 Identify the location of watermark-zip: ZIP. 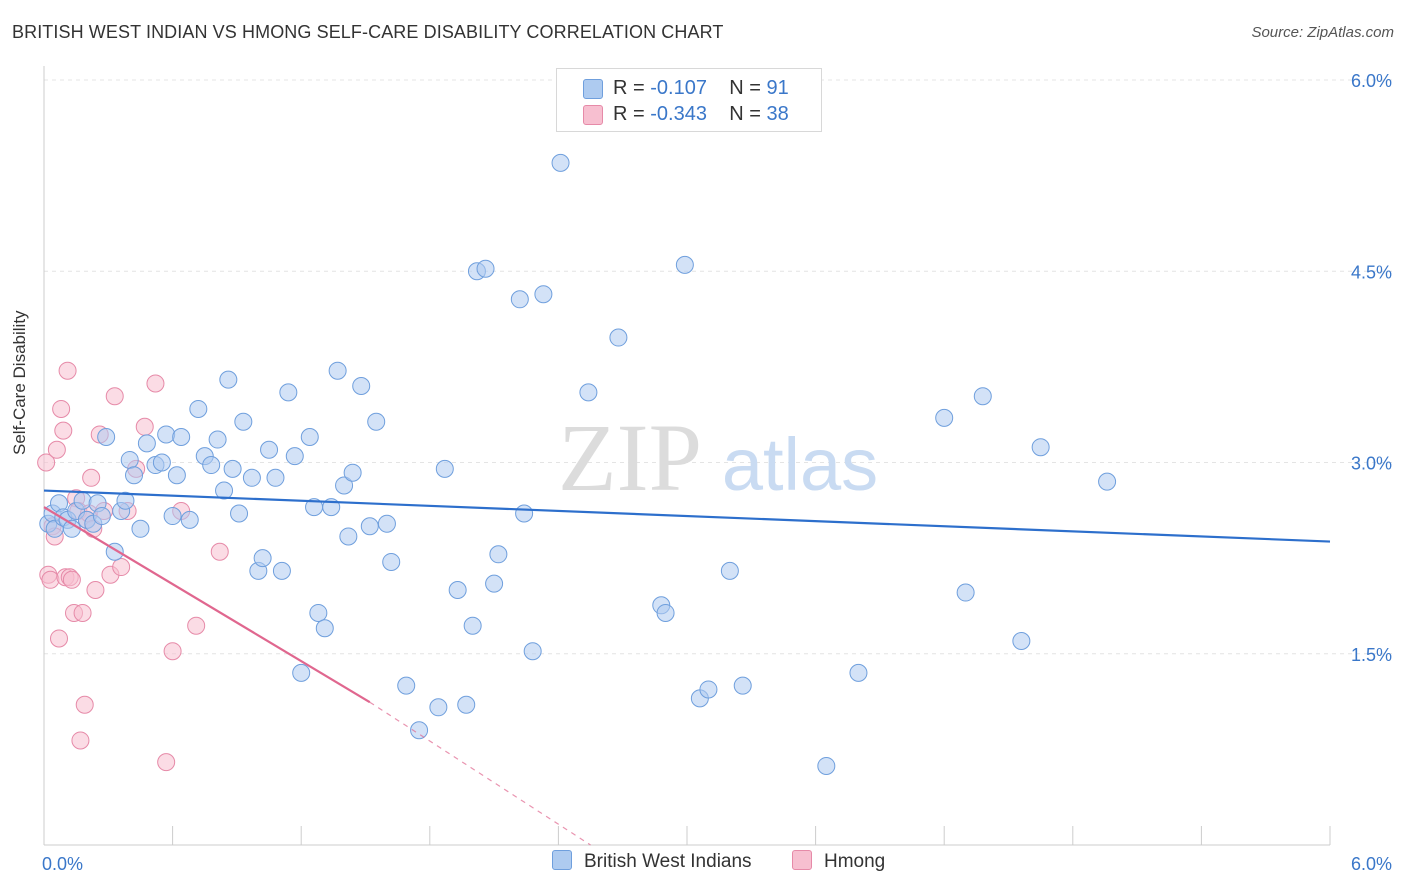
(630, 457).